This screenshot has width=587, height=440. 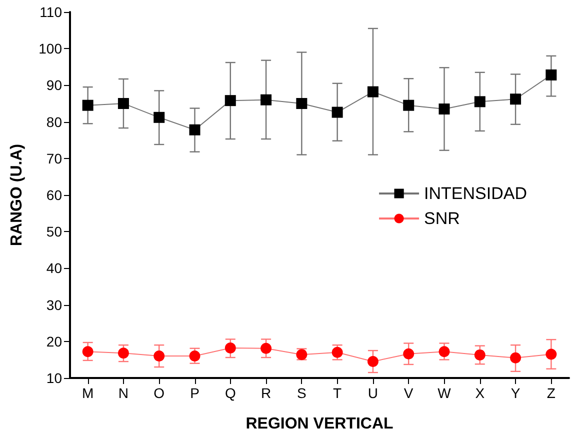 I want to click on y-tick-label: 10, so click(x=54, y=378).